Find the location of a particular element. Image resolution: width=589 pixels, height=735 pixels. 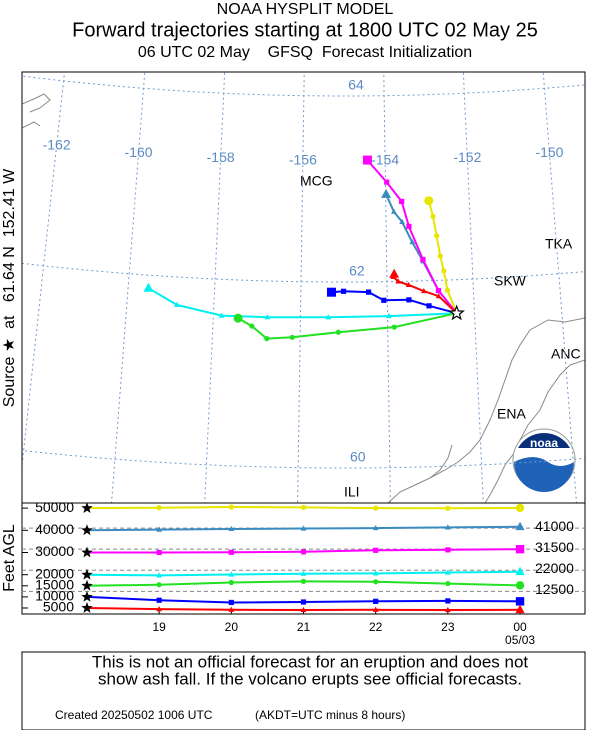

lat-label: 62 is located at coordinates (357, 271).